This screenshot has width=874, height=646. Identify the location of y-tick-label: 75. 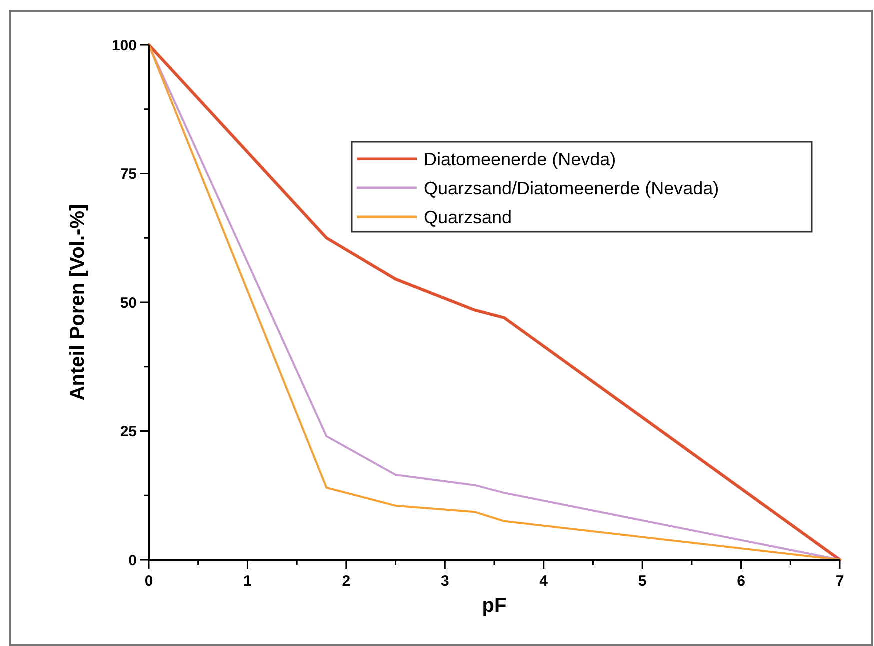
(128, 174).